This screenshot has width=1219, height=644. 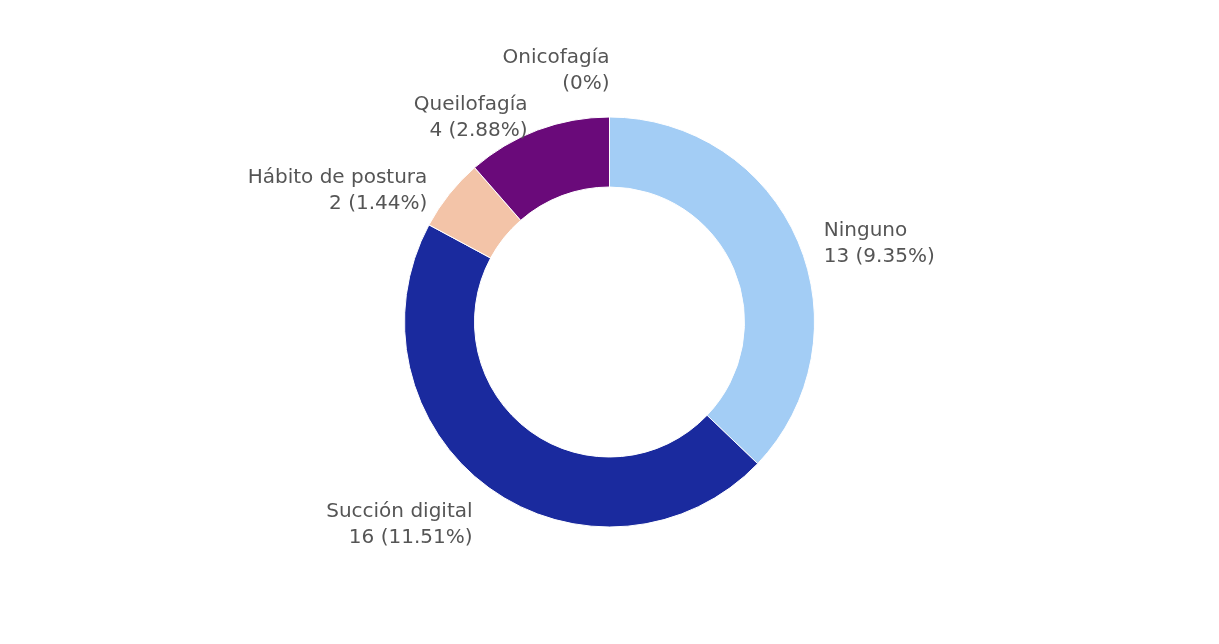 I want to click on data-label: 2 (1.44%), so click(x=378, y=201).